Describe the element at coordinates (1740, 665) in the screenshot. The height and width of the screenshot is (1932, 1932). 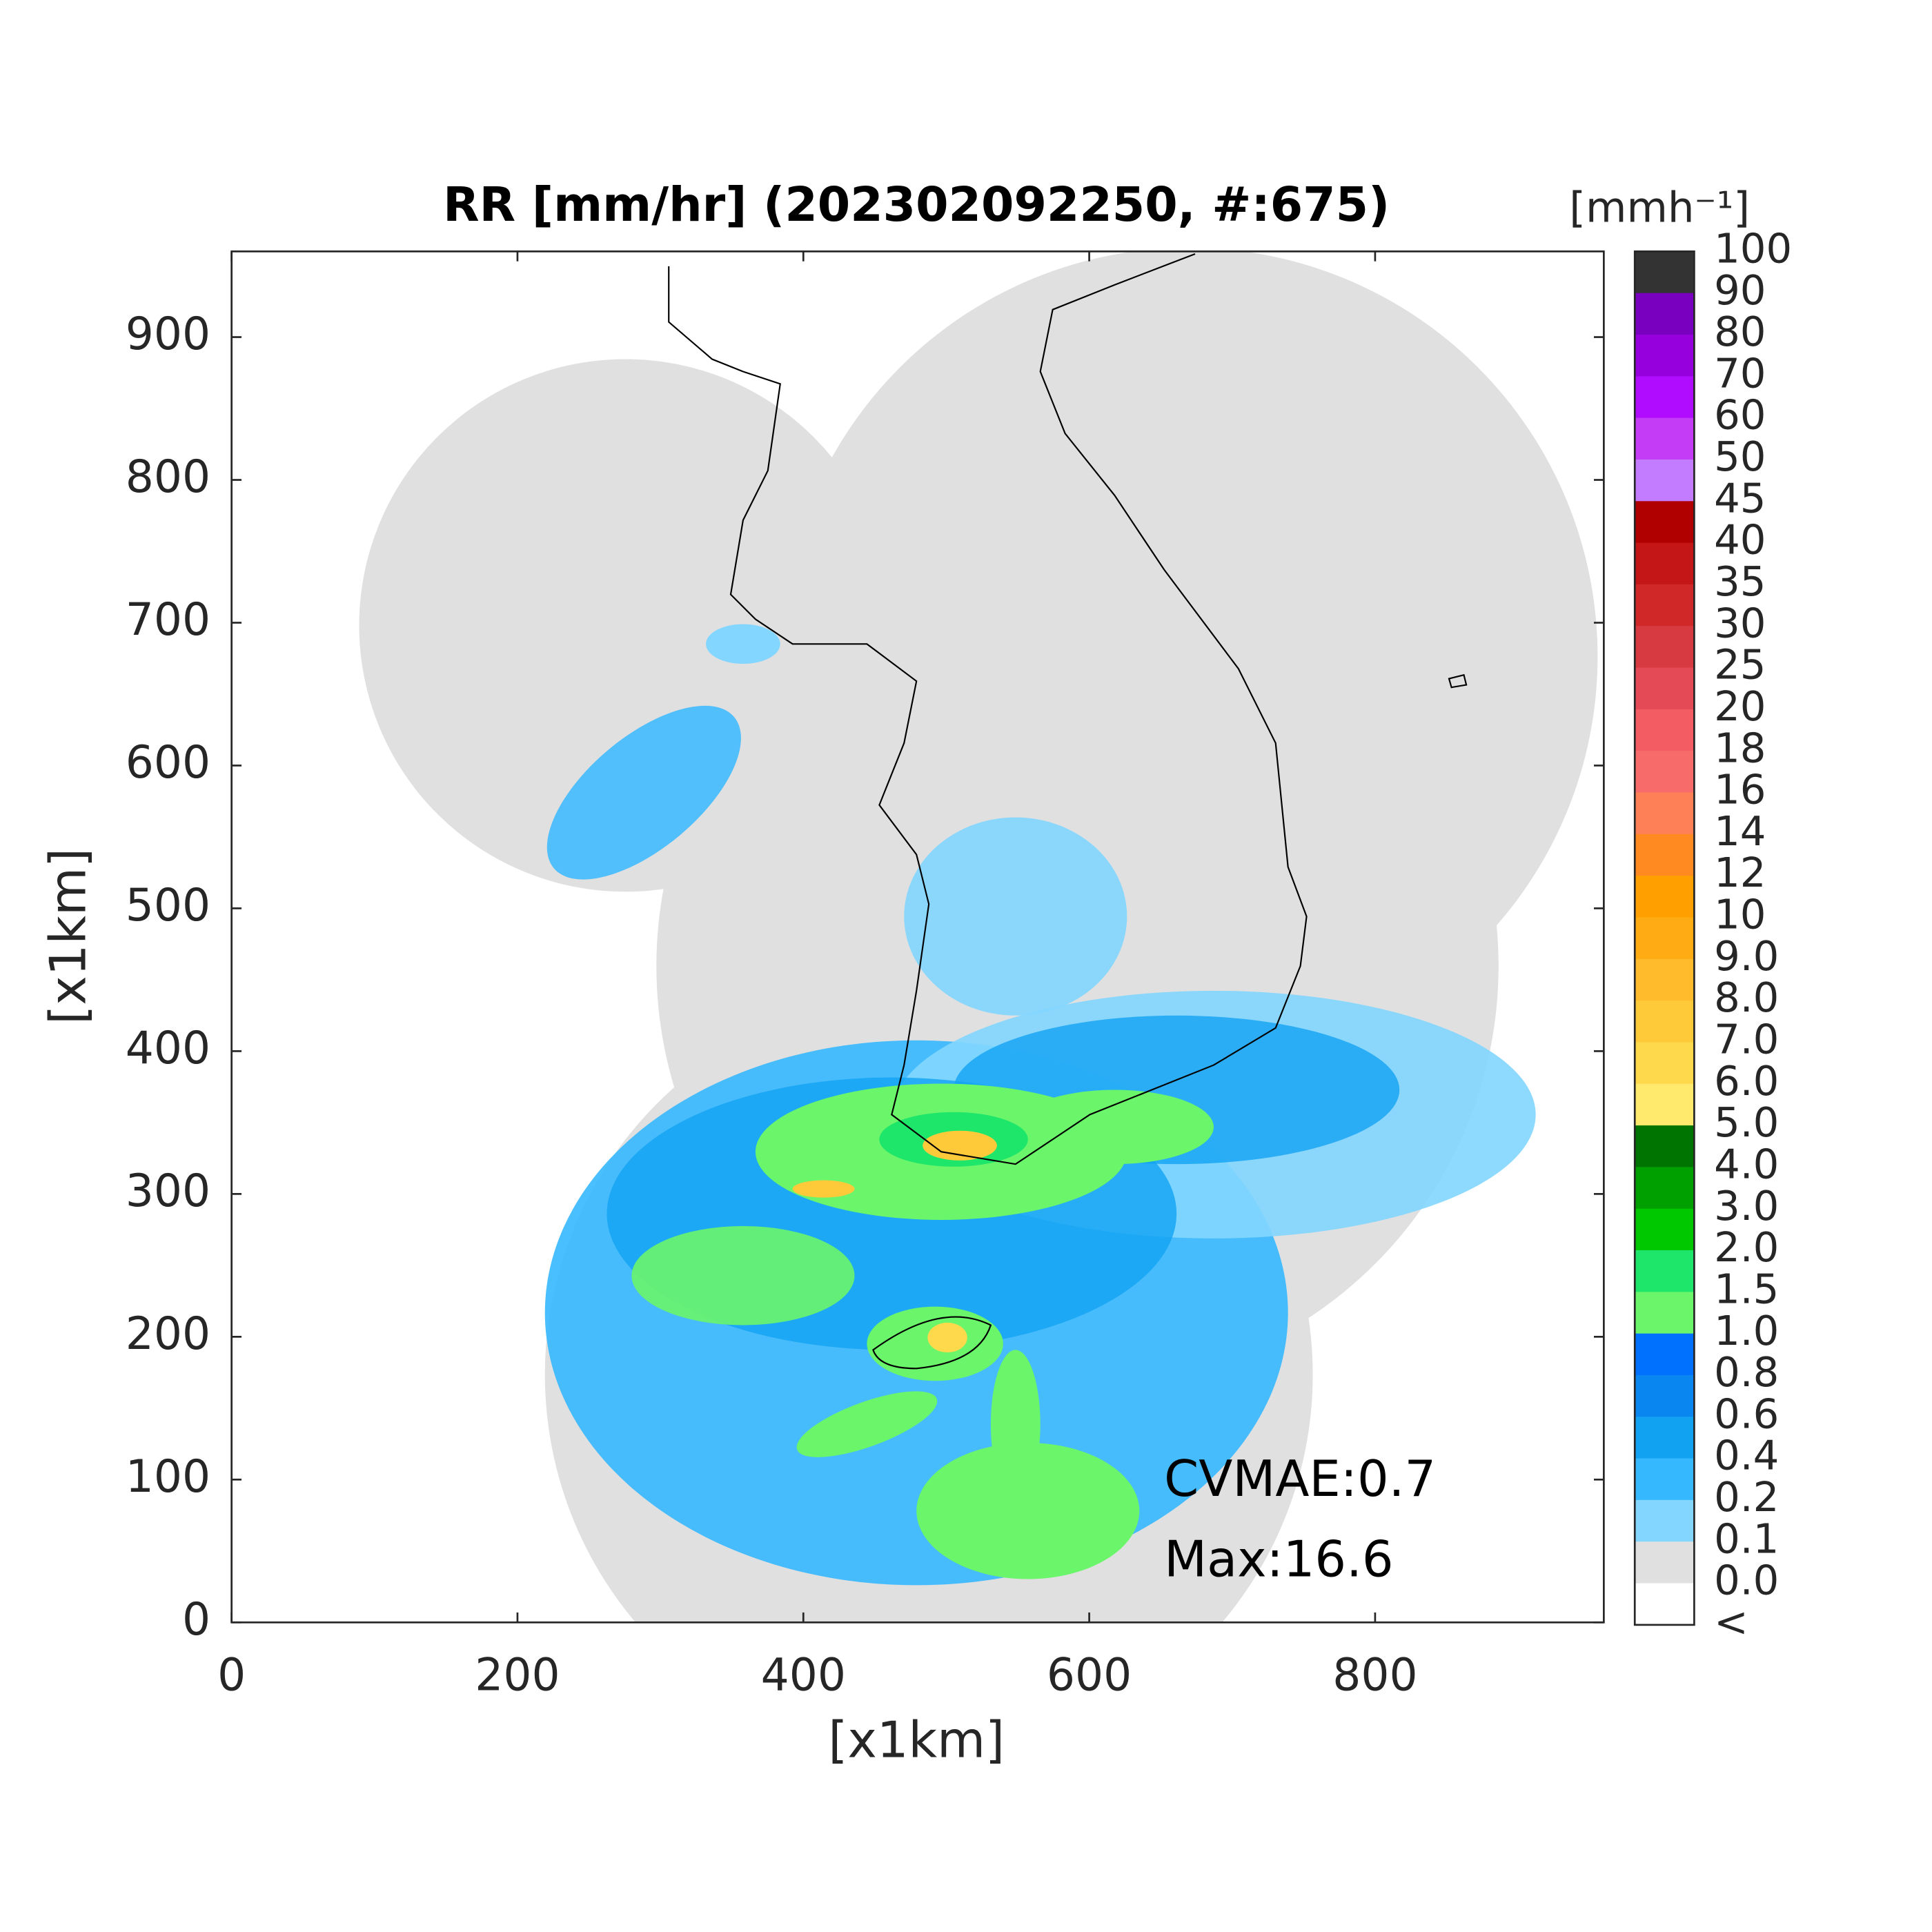
I see `colorbar-label: 25` at that location.